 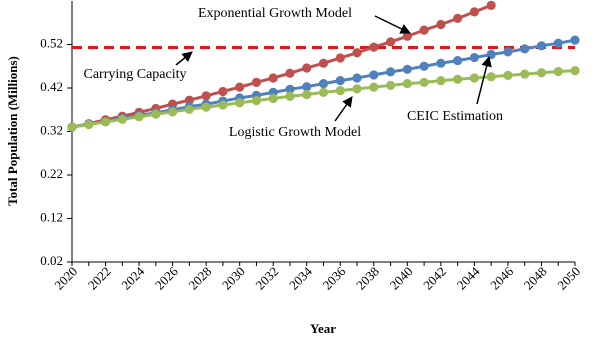 What do you see at coordinates (334, 277) in the screenshot?
I see `x-tick-label: 2036` at bounding box center [334, 277].